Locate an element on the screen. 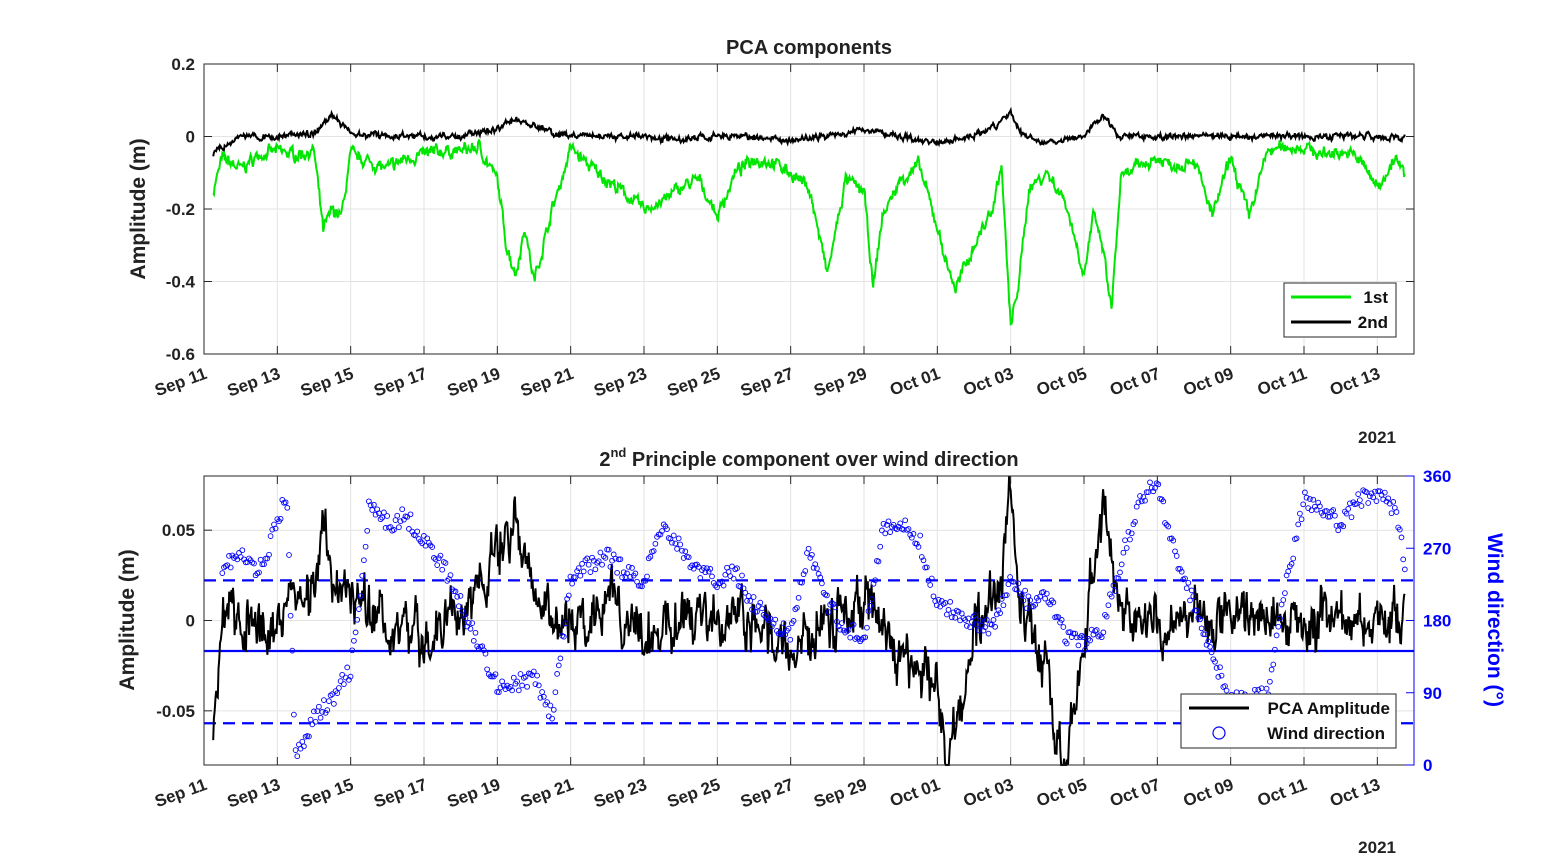 The width and height of the screenshot is (1563, 859). legend-wind-direction-label: Wind direction is located at coordinates (1326, 733).